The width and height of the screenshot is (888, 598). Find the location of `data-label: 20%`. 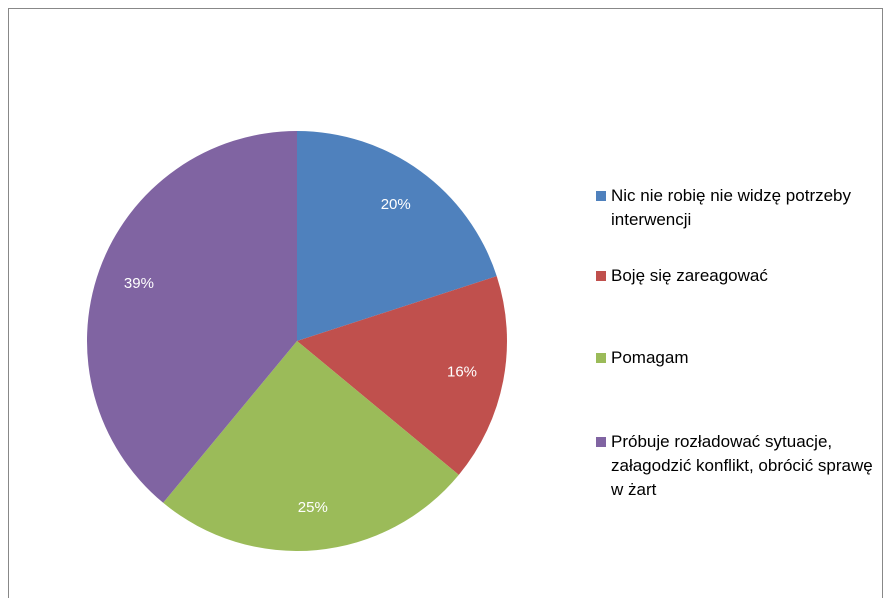

data-label: 20% is located at coordinates (396, 204).